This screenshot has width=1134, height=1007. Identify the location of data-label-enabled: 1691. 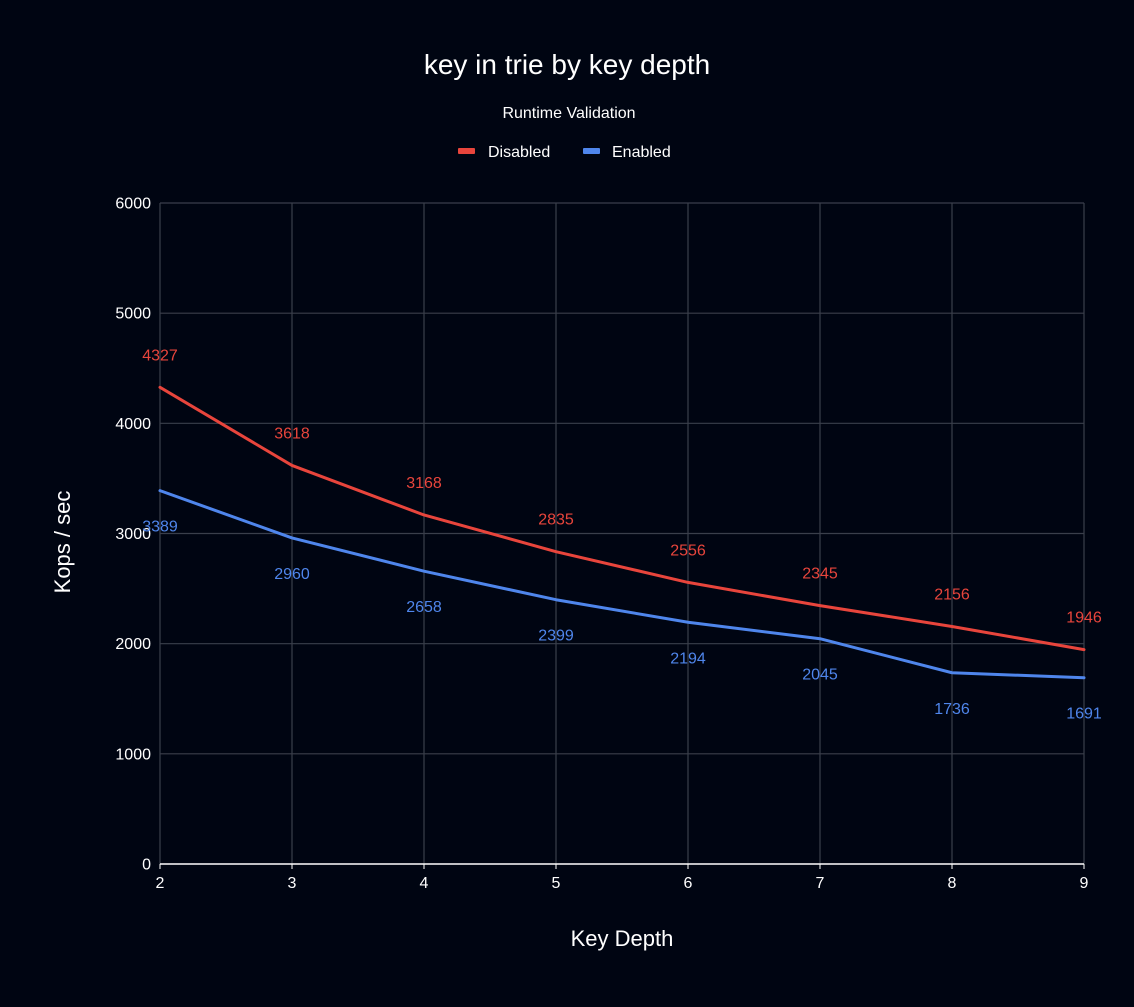
(1084, 714).